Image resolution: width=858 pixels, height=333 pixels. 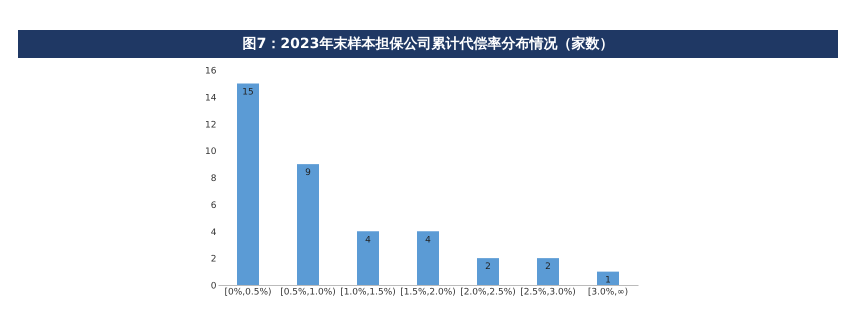 I want to click on chart-title: 图7：2023年末样本担保公司累计代偿率分布情况（家数）, so click(x=428, y=43).